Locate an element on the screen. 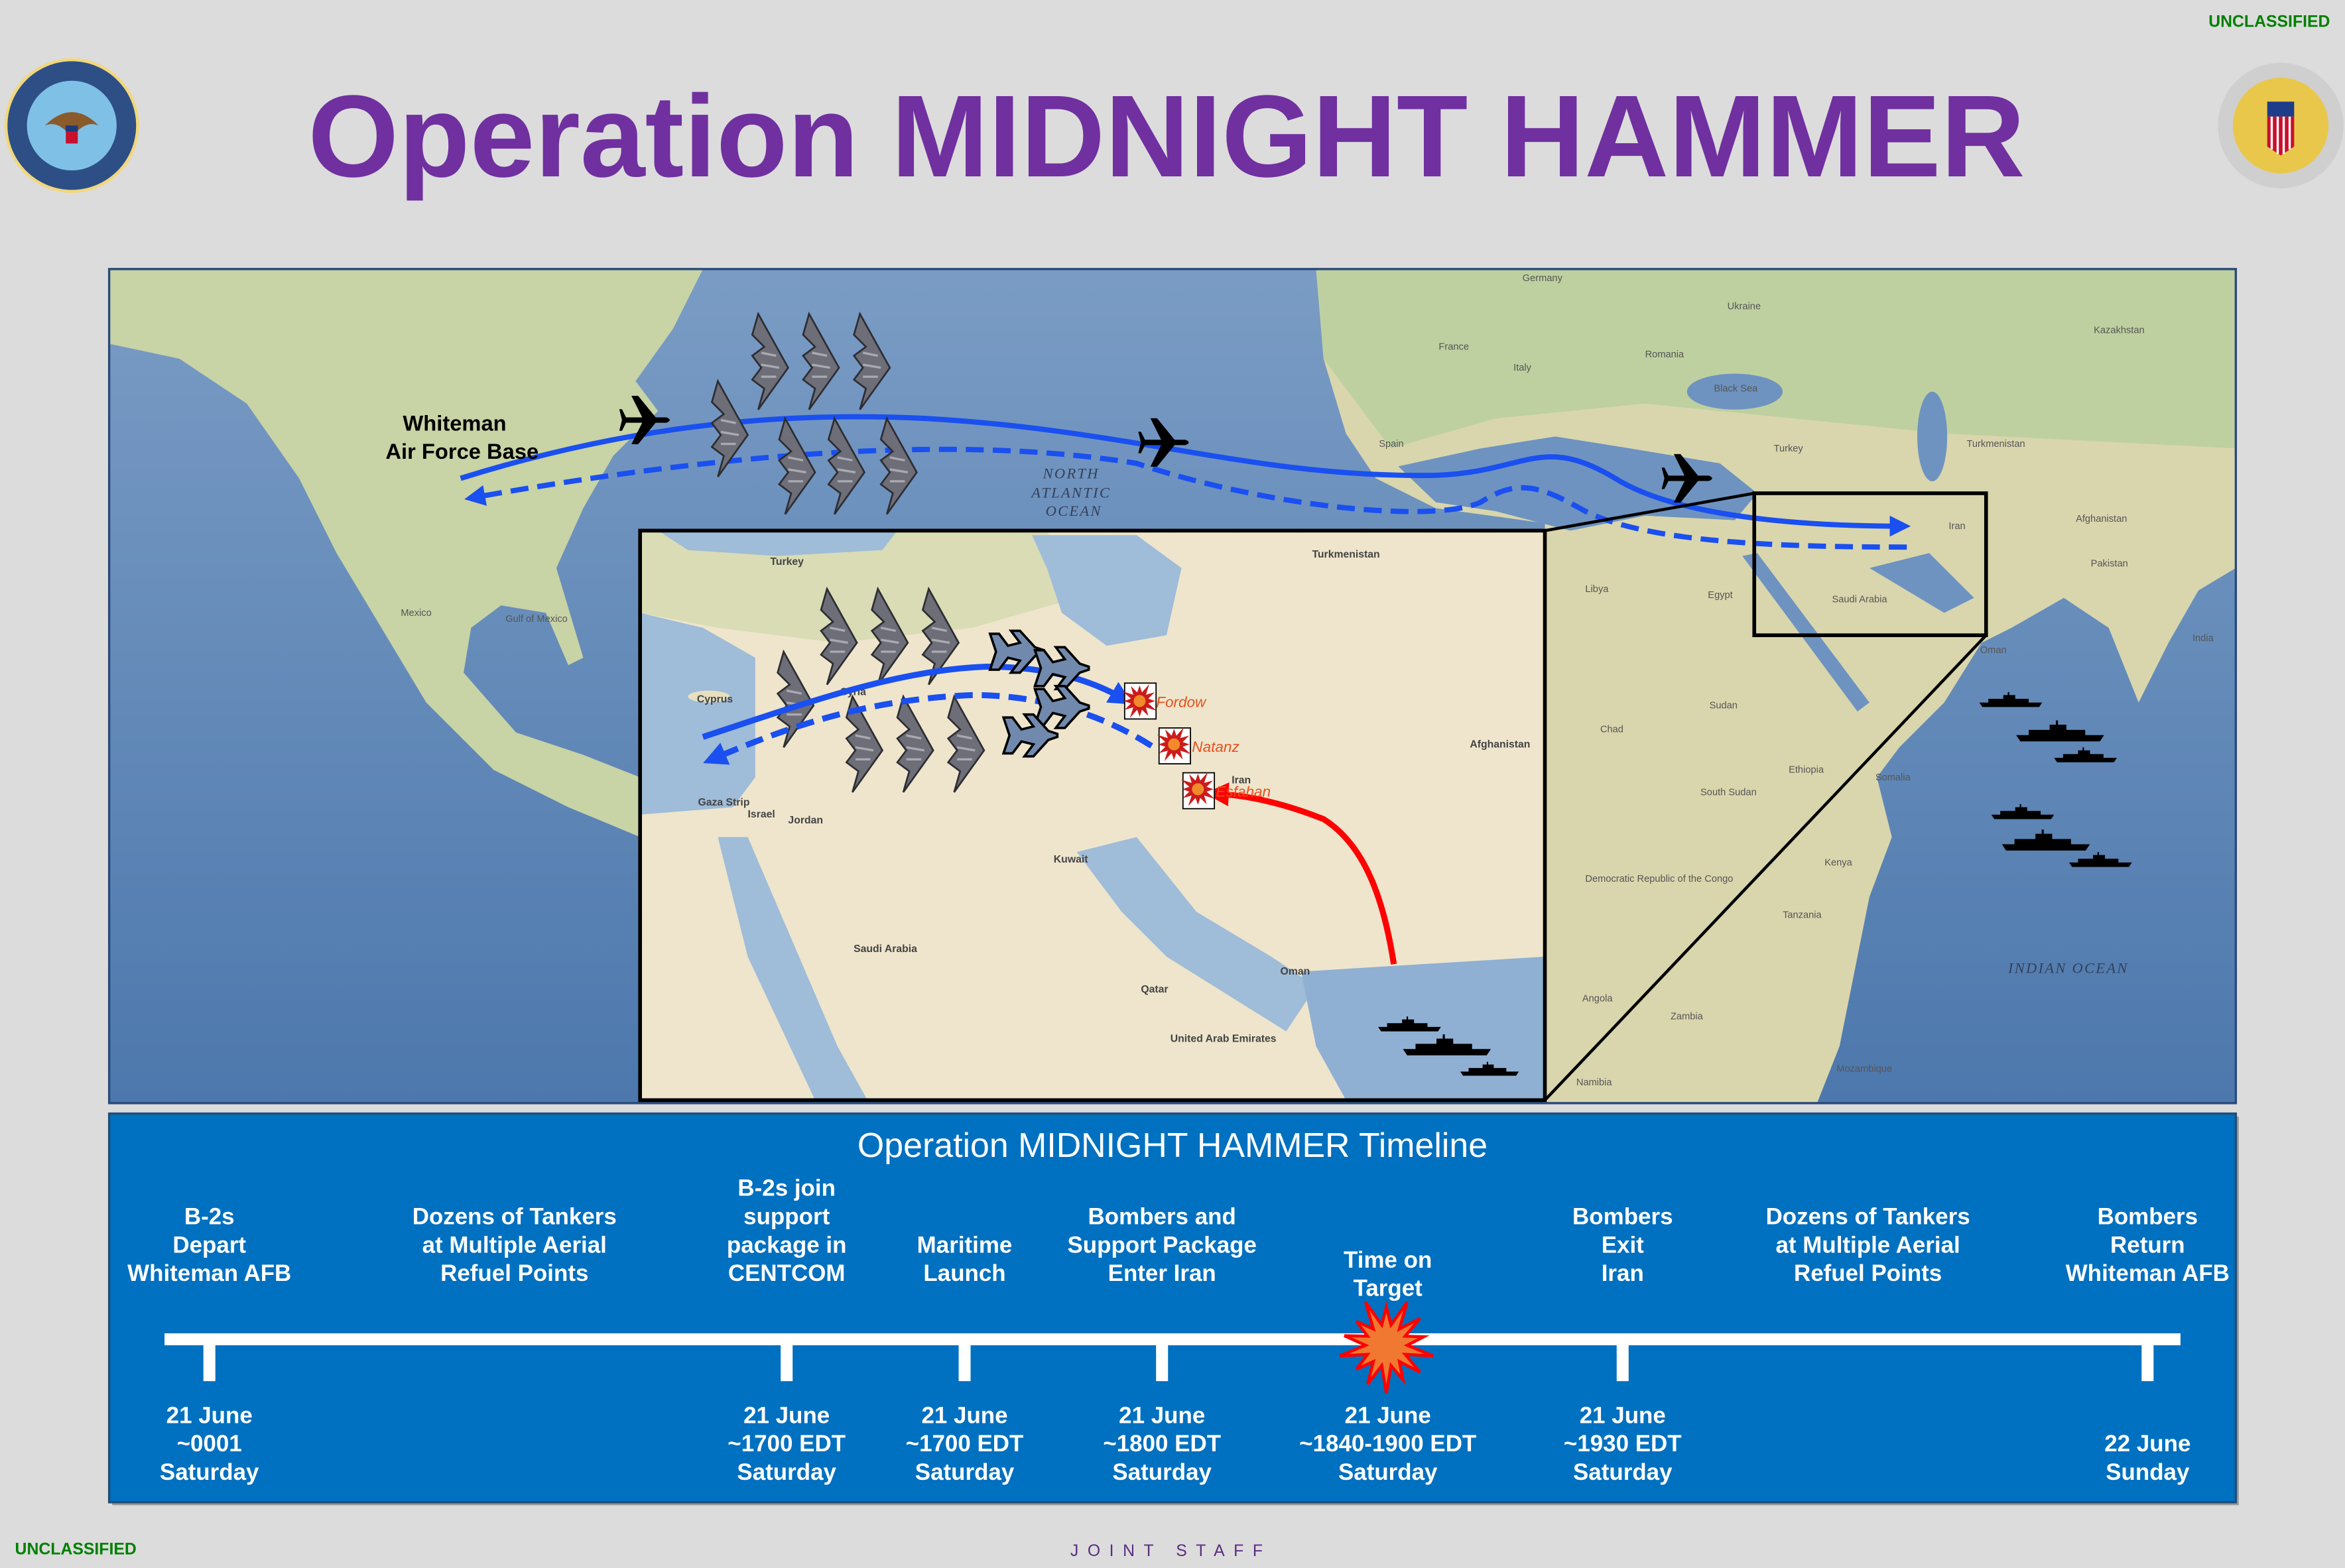 This screenshot has height=1568, width=2345. dod-seal-logo is located at coordinates (71, 125).